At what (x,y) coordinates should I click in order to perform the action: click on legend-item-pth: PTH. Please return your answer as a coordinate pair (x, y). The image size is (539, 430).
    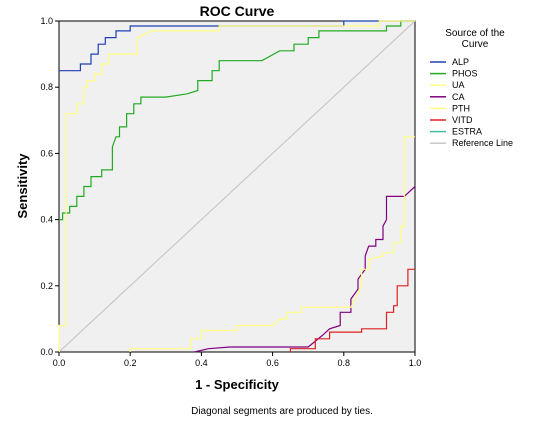
    Looking at the image, I should click on (450, 108).